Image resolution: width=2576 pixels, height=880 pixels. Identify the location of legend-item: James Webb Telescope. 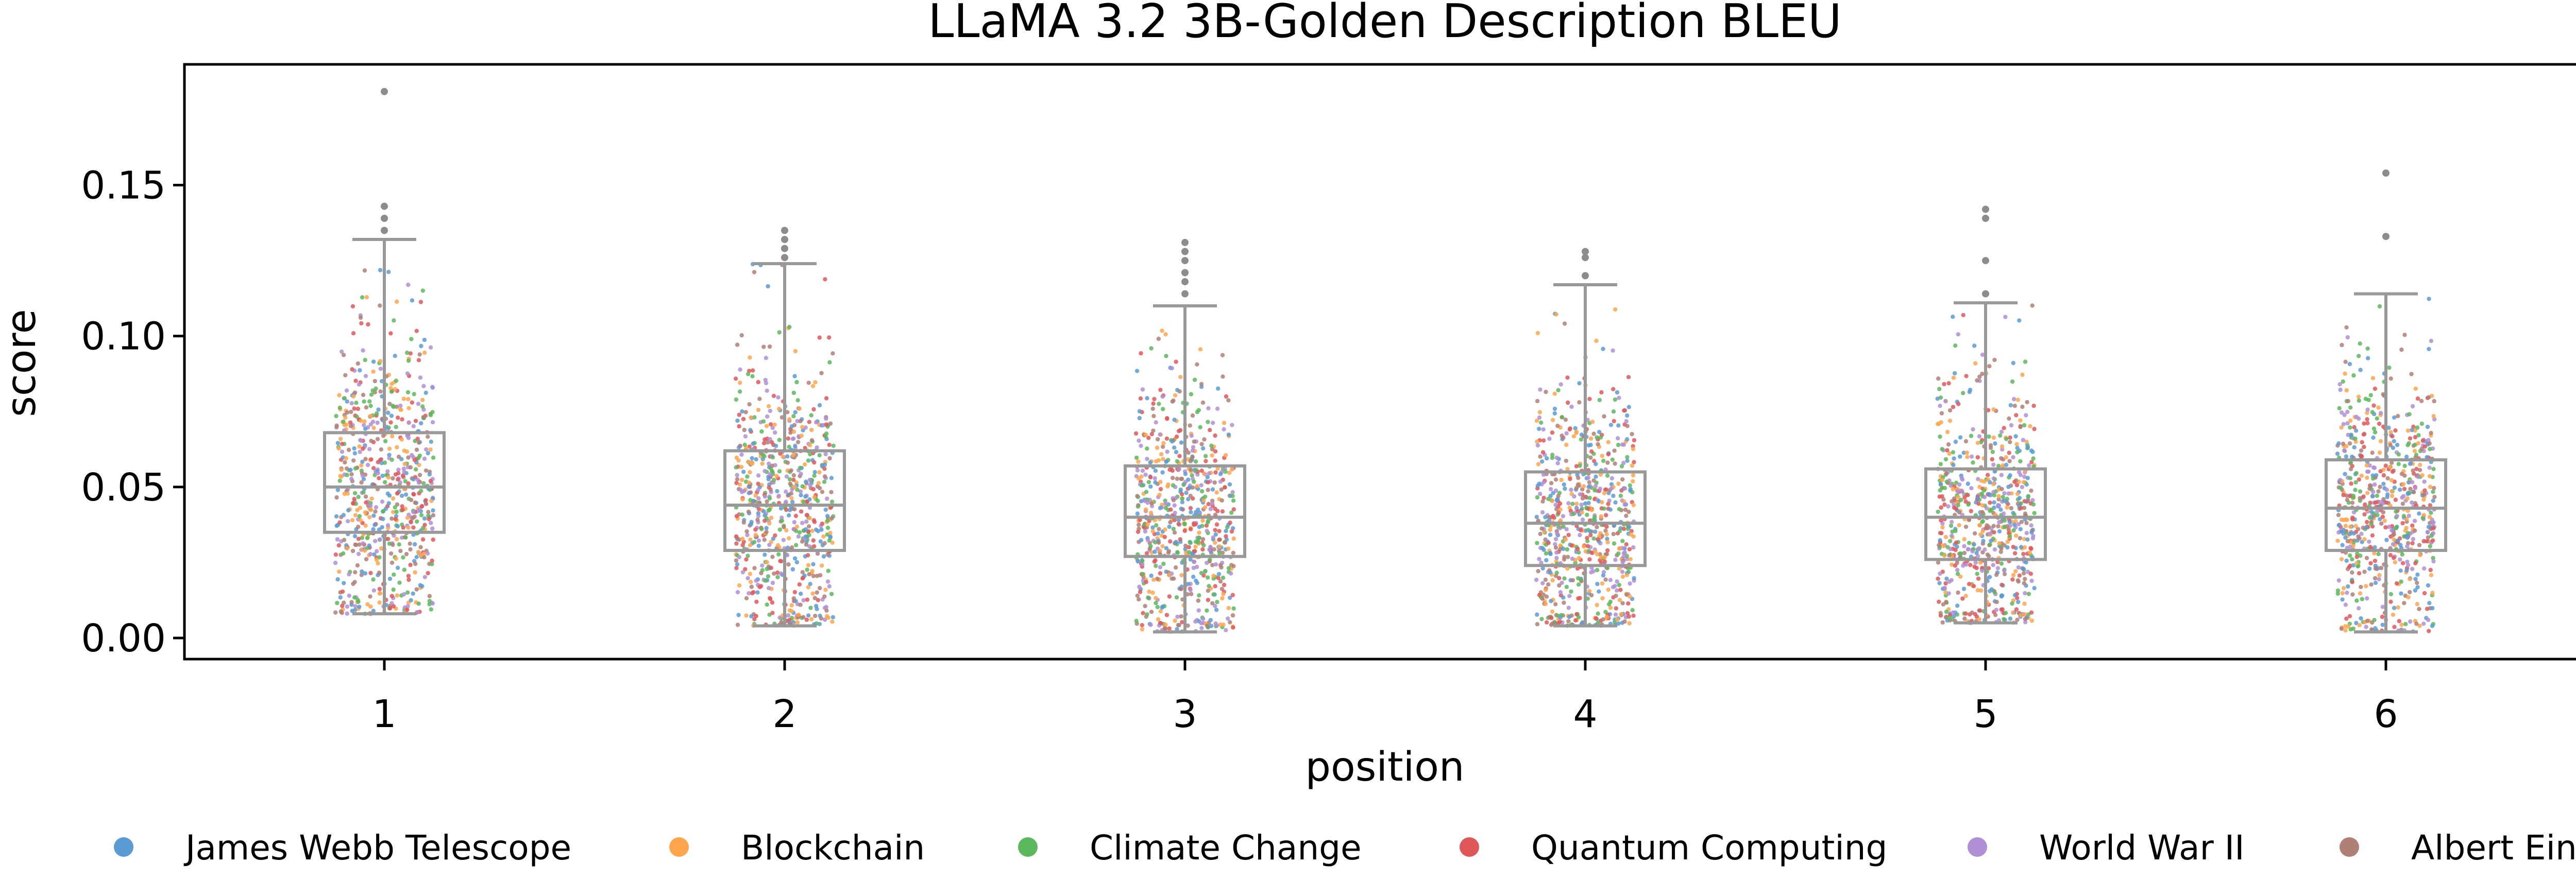
(343, 848).